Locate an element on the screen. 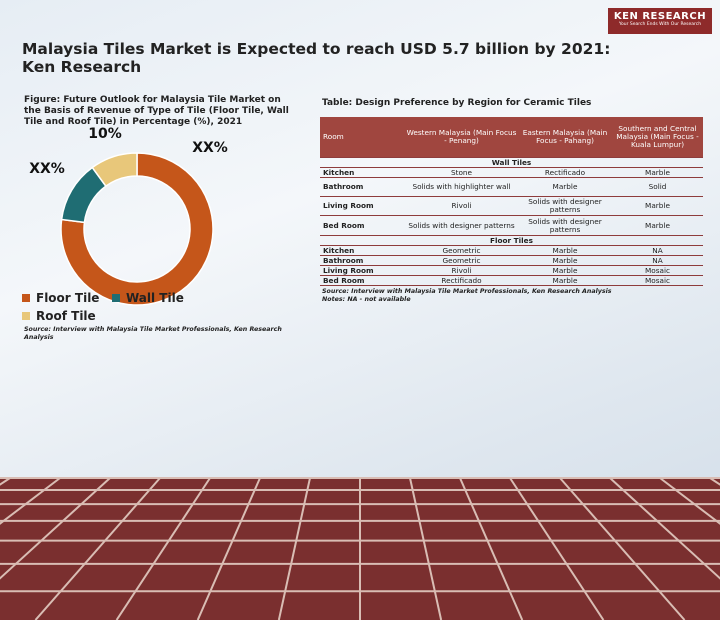 The height and width of the screenshot is (620, 720). table-header-cell: Room is located at coordinates (333, 136).